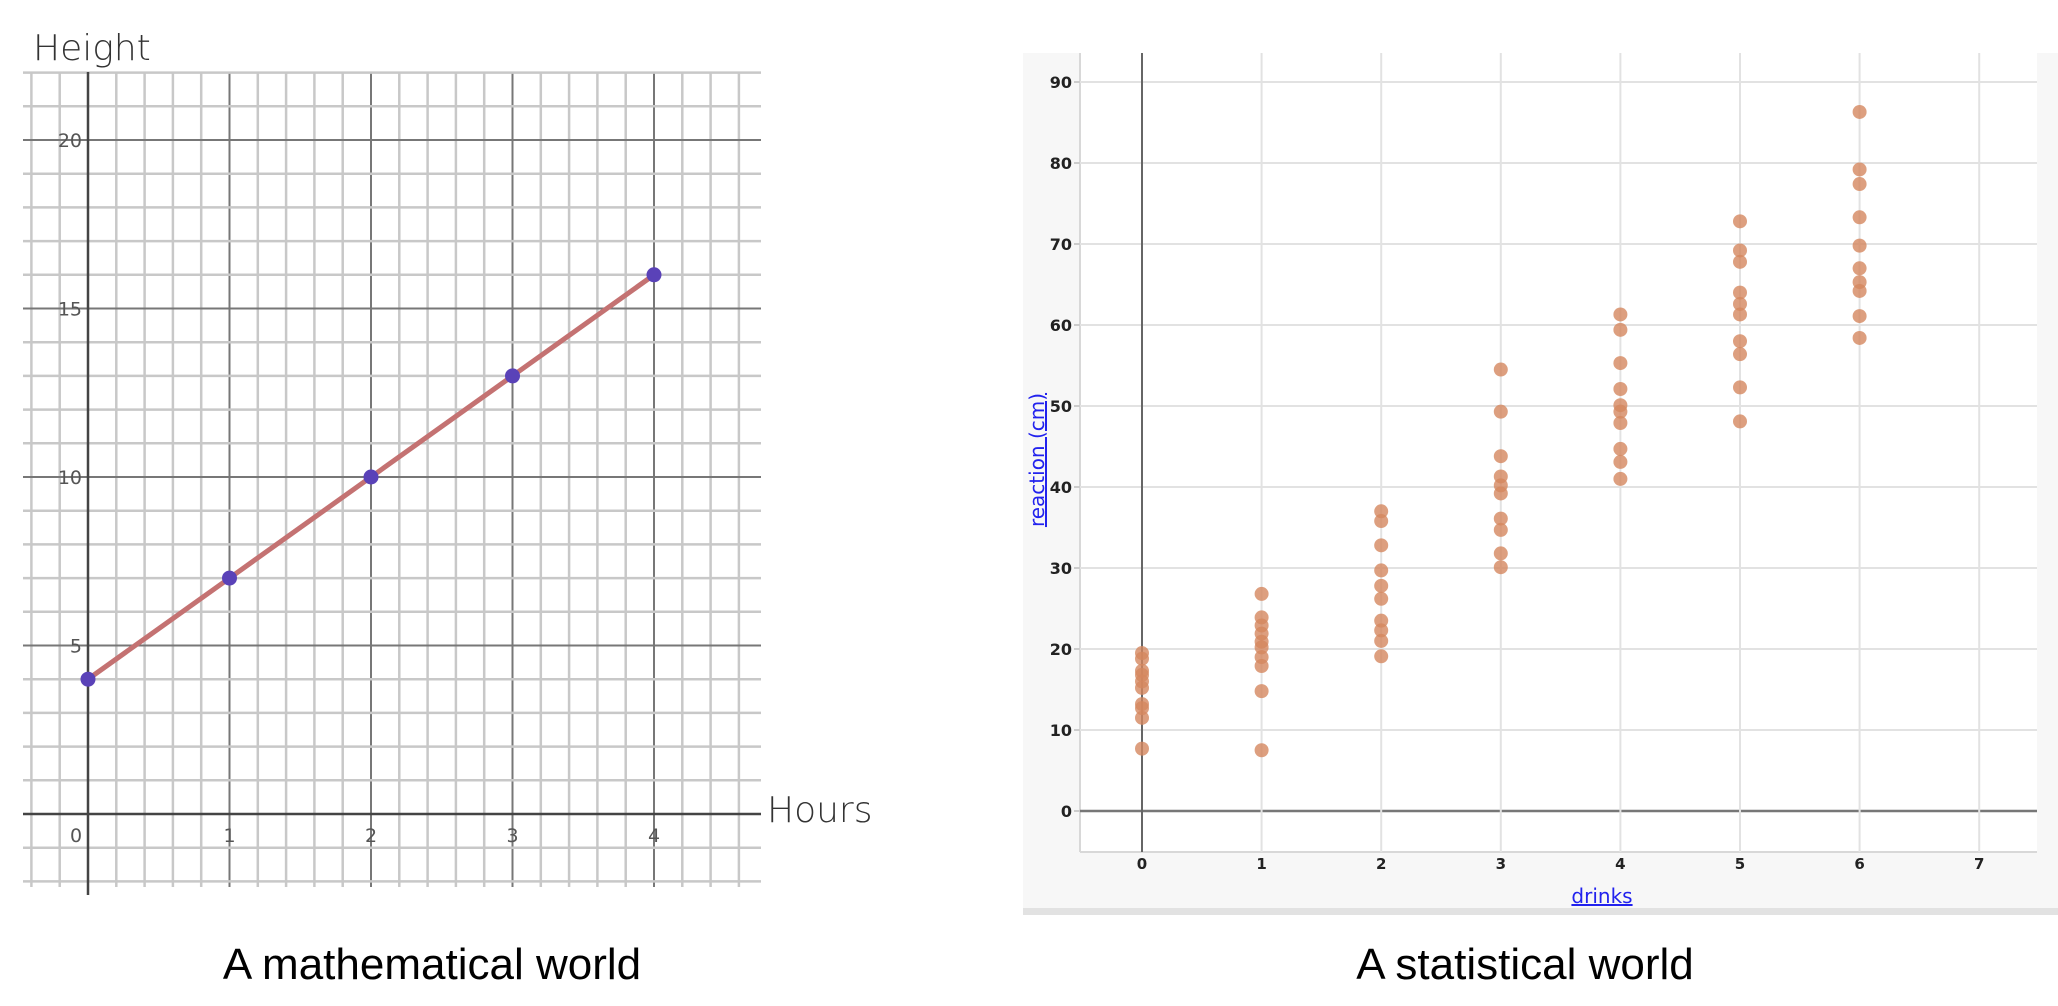 The image size is (2058, 1006). I want to click on y-tick-label: 80, so click(1061, 163).